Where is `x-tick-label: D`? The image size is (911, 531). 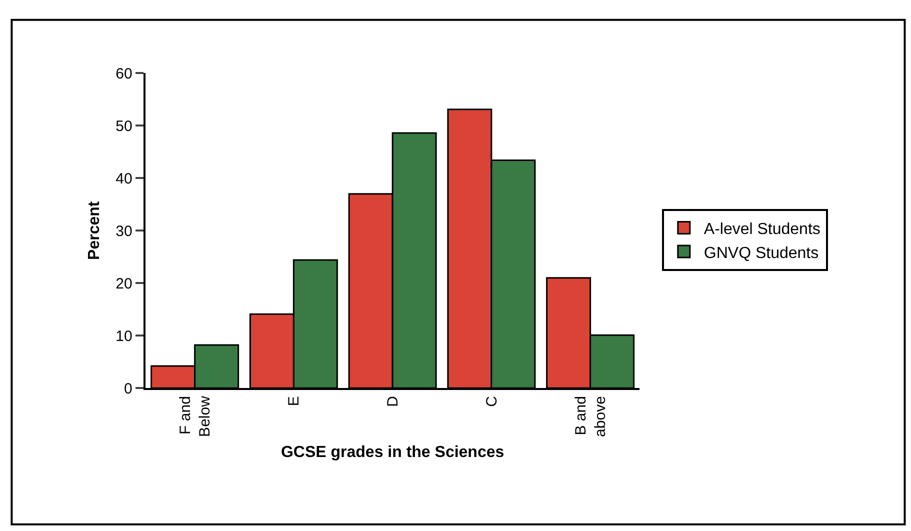 x-tick-label: D is located at coordinates (393, 401).